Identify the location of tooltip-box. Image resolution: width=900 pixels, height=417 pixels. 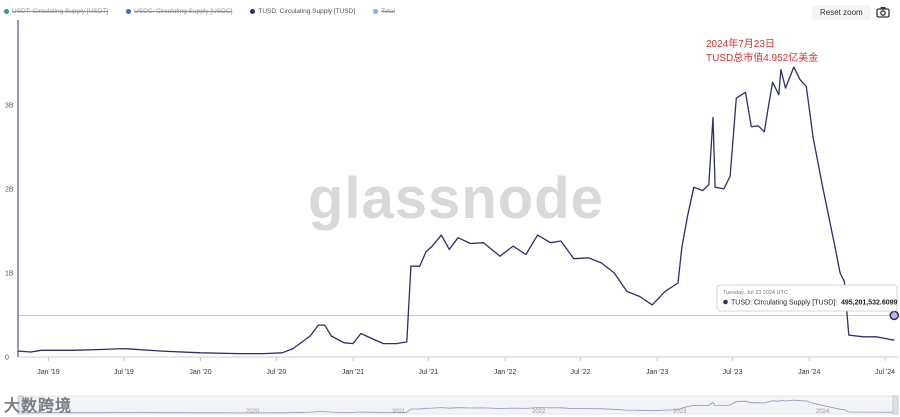
(807, 298).